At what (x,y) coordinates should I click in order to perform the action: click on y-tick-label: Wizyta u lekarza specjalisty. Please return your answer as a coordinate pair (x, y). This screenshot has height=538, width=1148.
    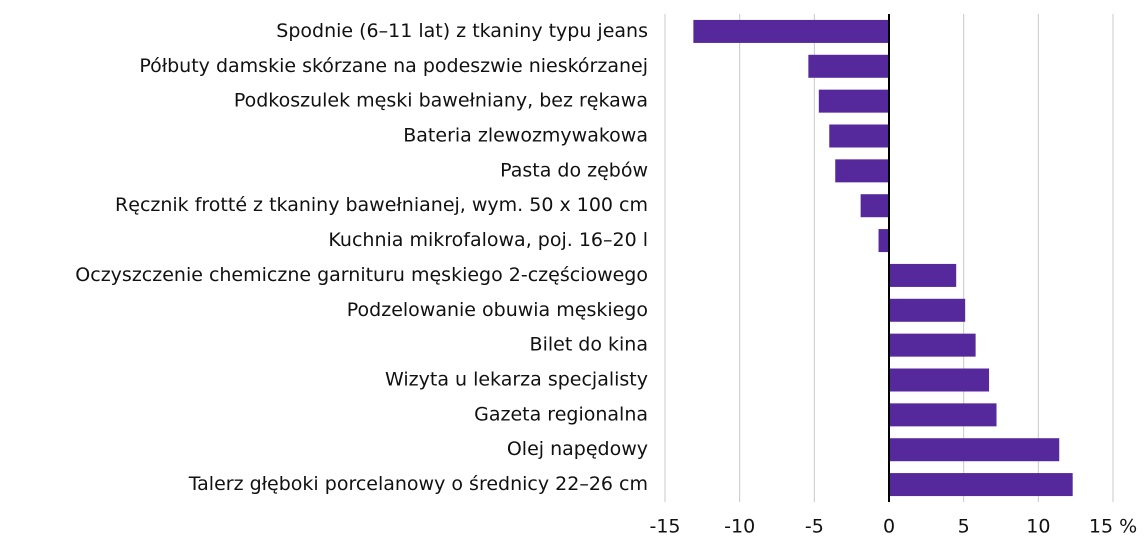
    Looking at the image, I should click on (516, 380).